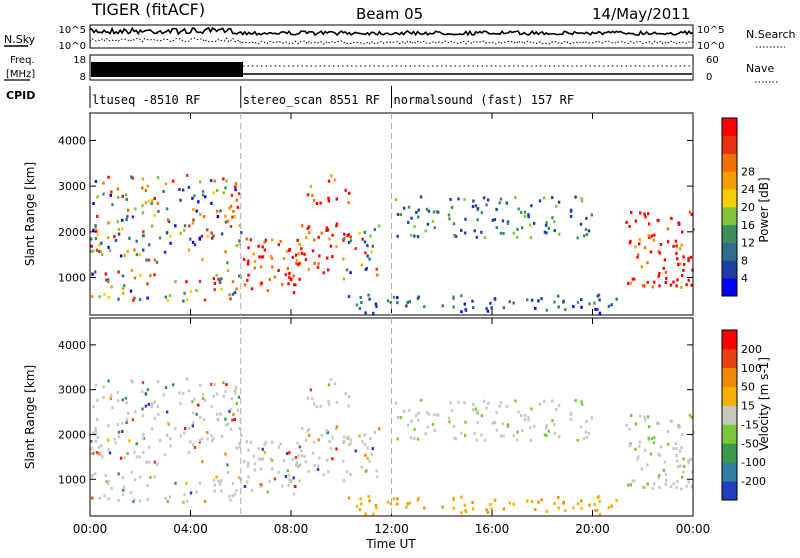 The height and width of the screenshot is (558, 800). Describe the element at coordinates (20, 95) in the screenshot. I see `cpid-label: CPID` at that location.